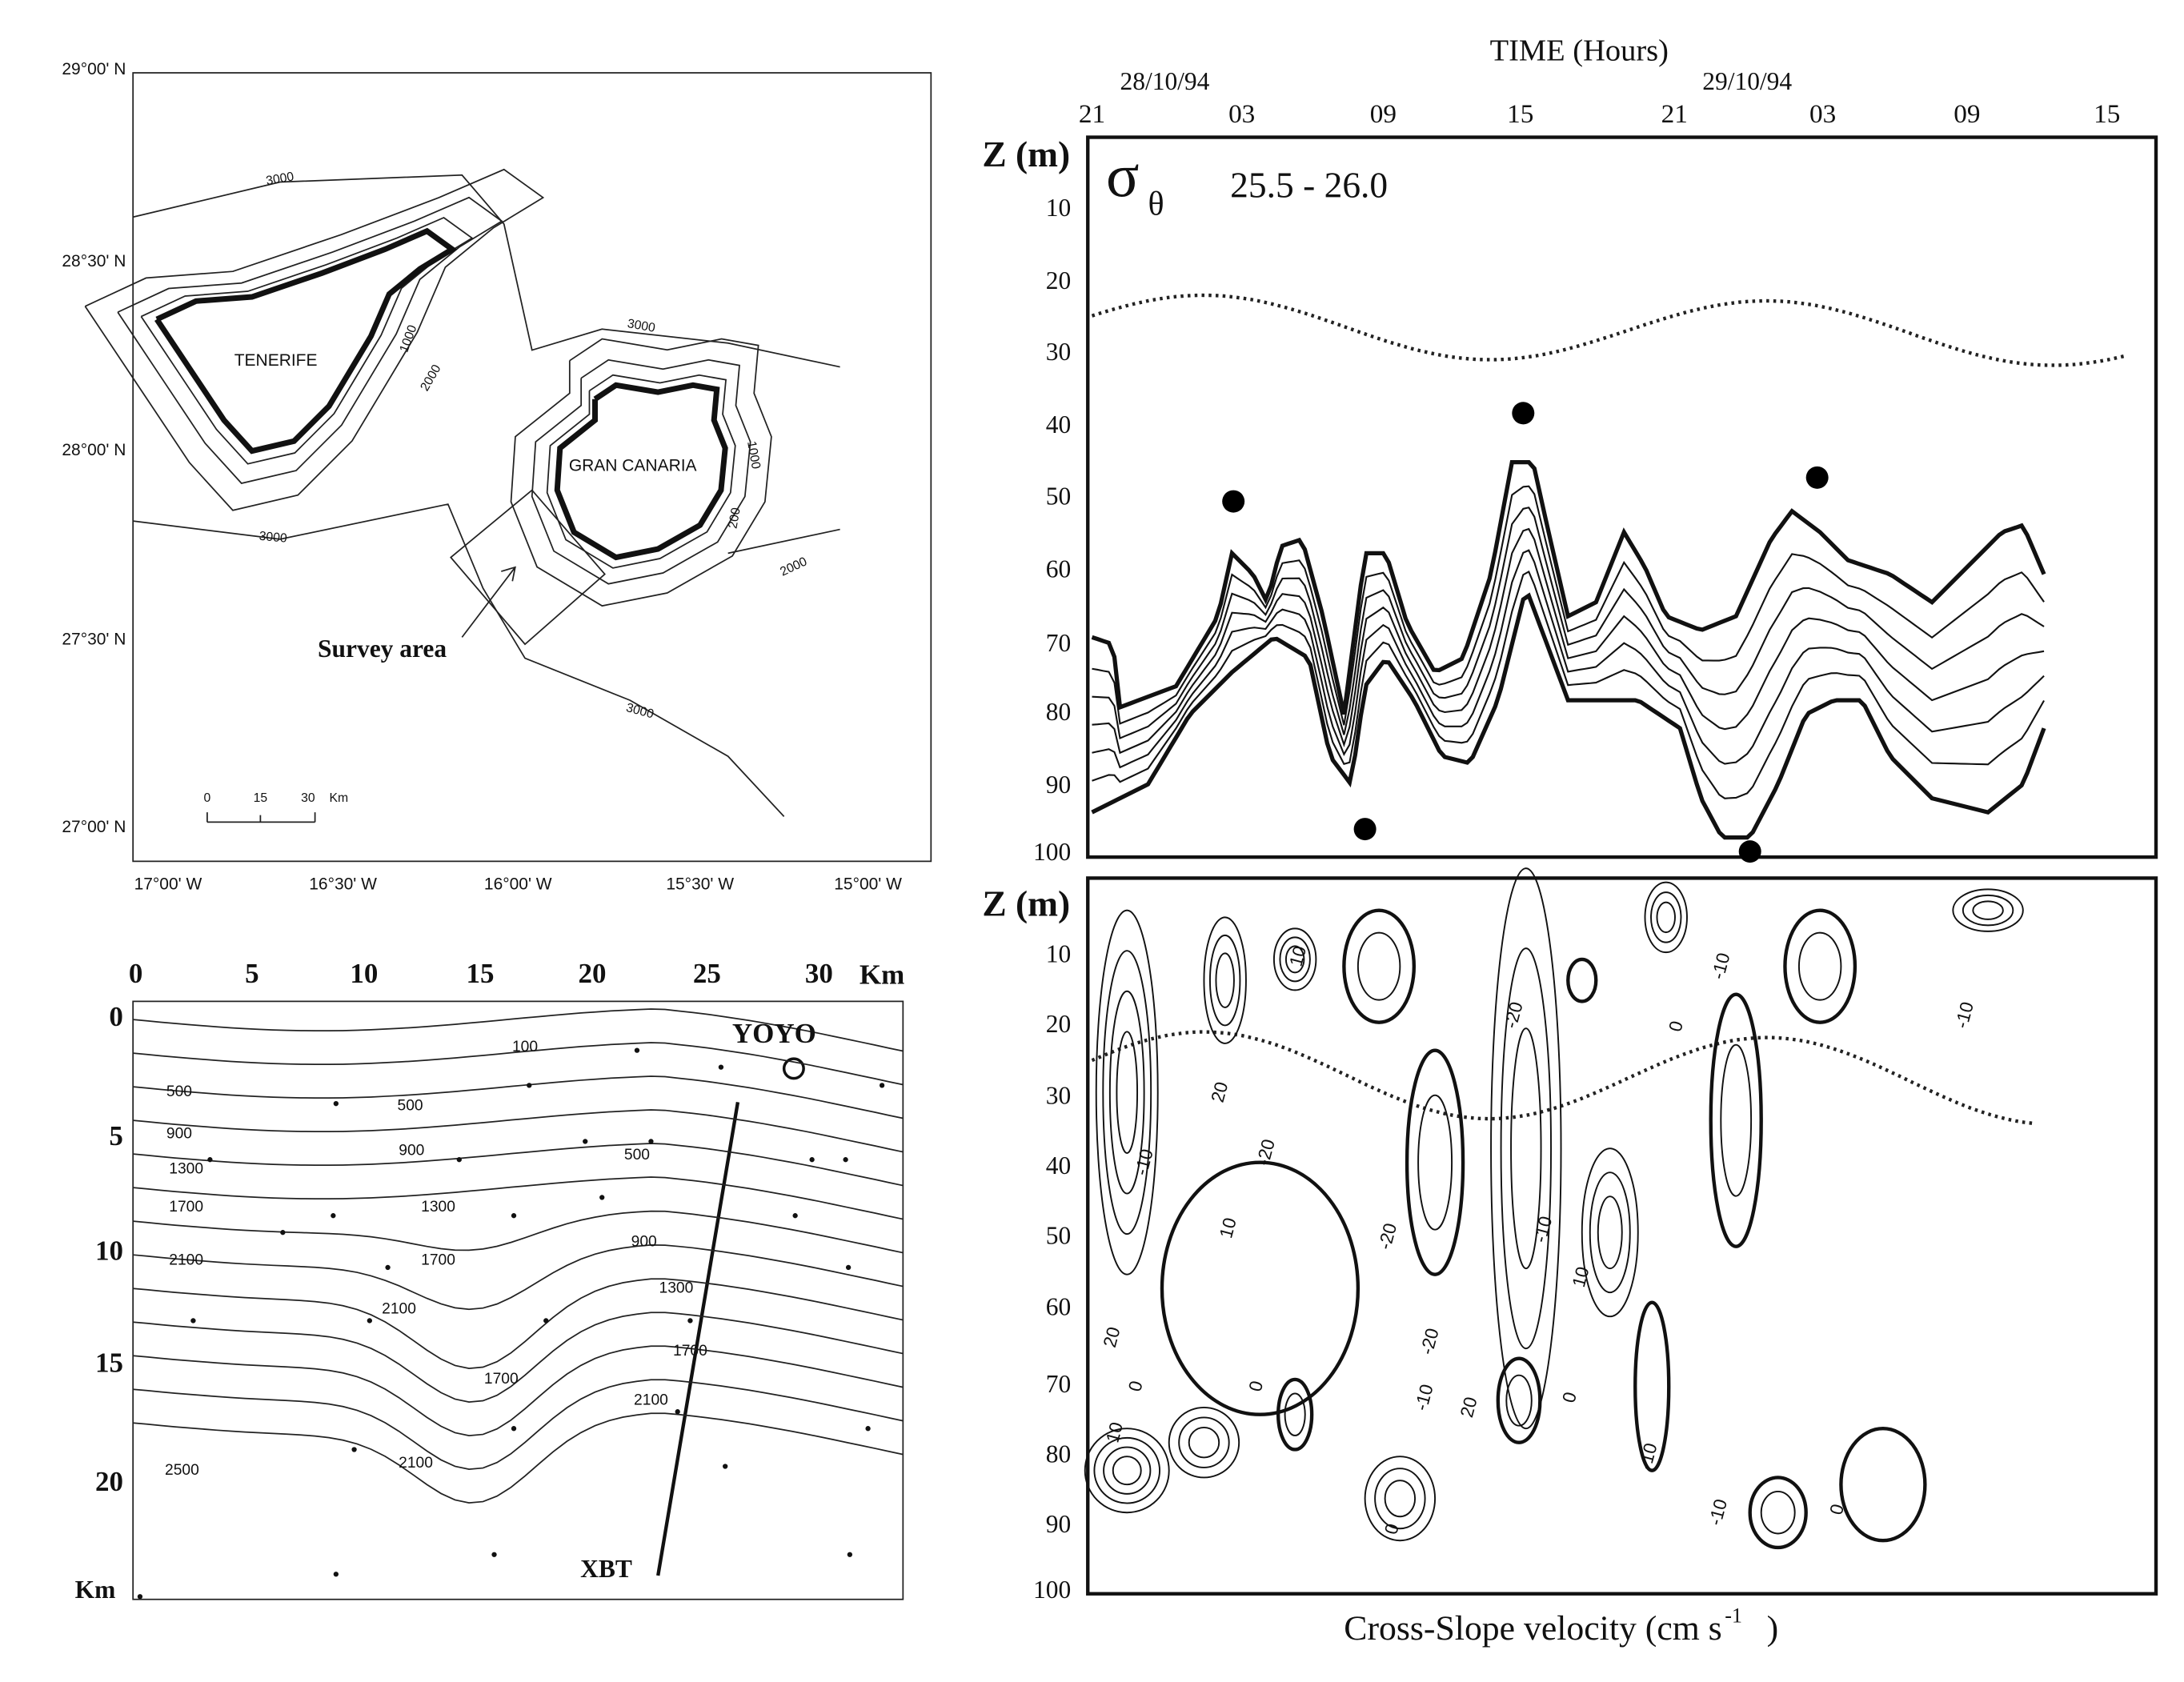  I want to click on x-tick-label: 03, so click(1241, 114).